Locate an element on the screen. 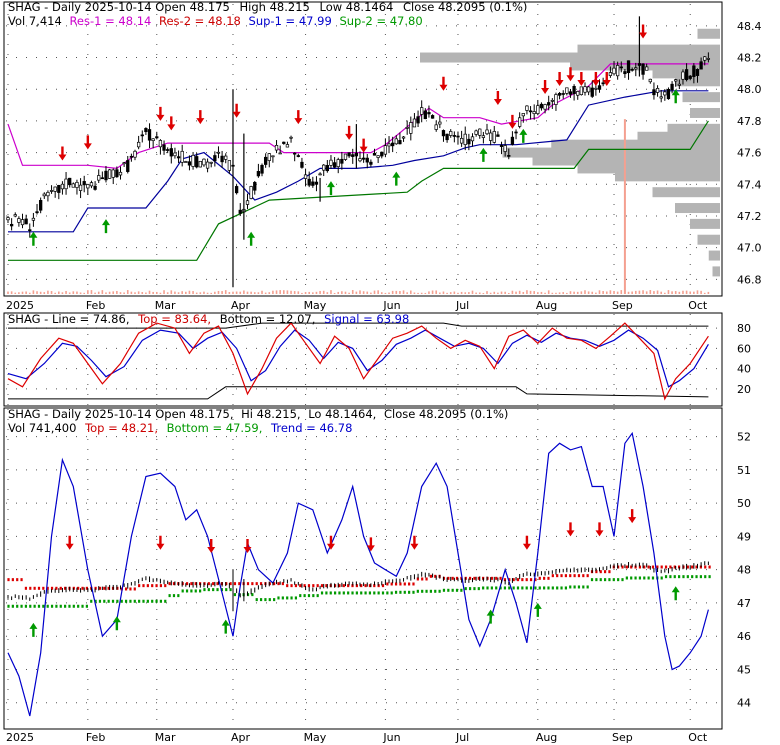 The image size is (780, 745). stochastic-y-ticks: 80 60 40 20 is located at coordinates (744, 359).